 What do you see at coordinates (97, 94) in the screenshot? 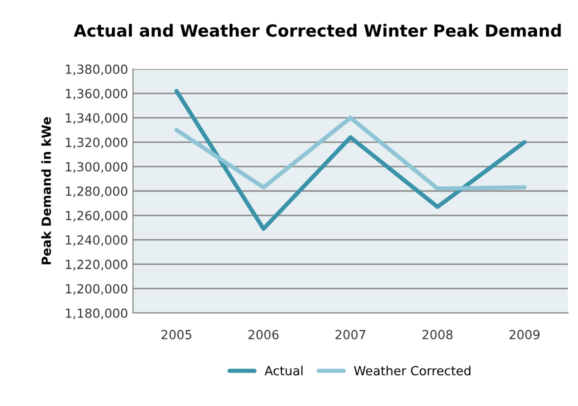
I see `y-tick-label: 1,360,000` at bounding box center [97, 94].